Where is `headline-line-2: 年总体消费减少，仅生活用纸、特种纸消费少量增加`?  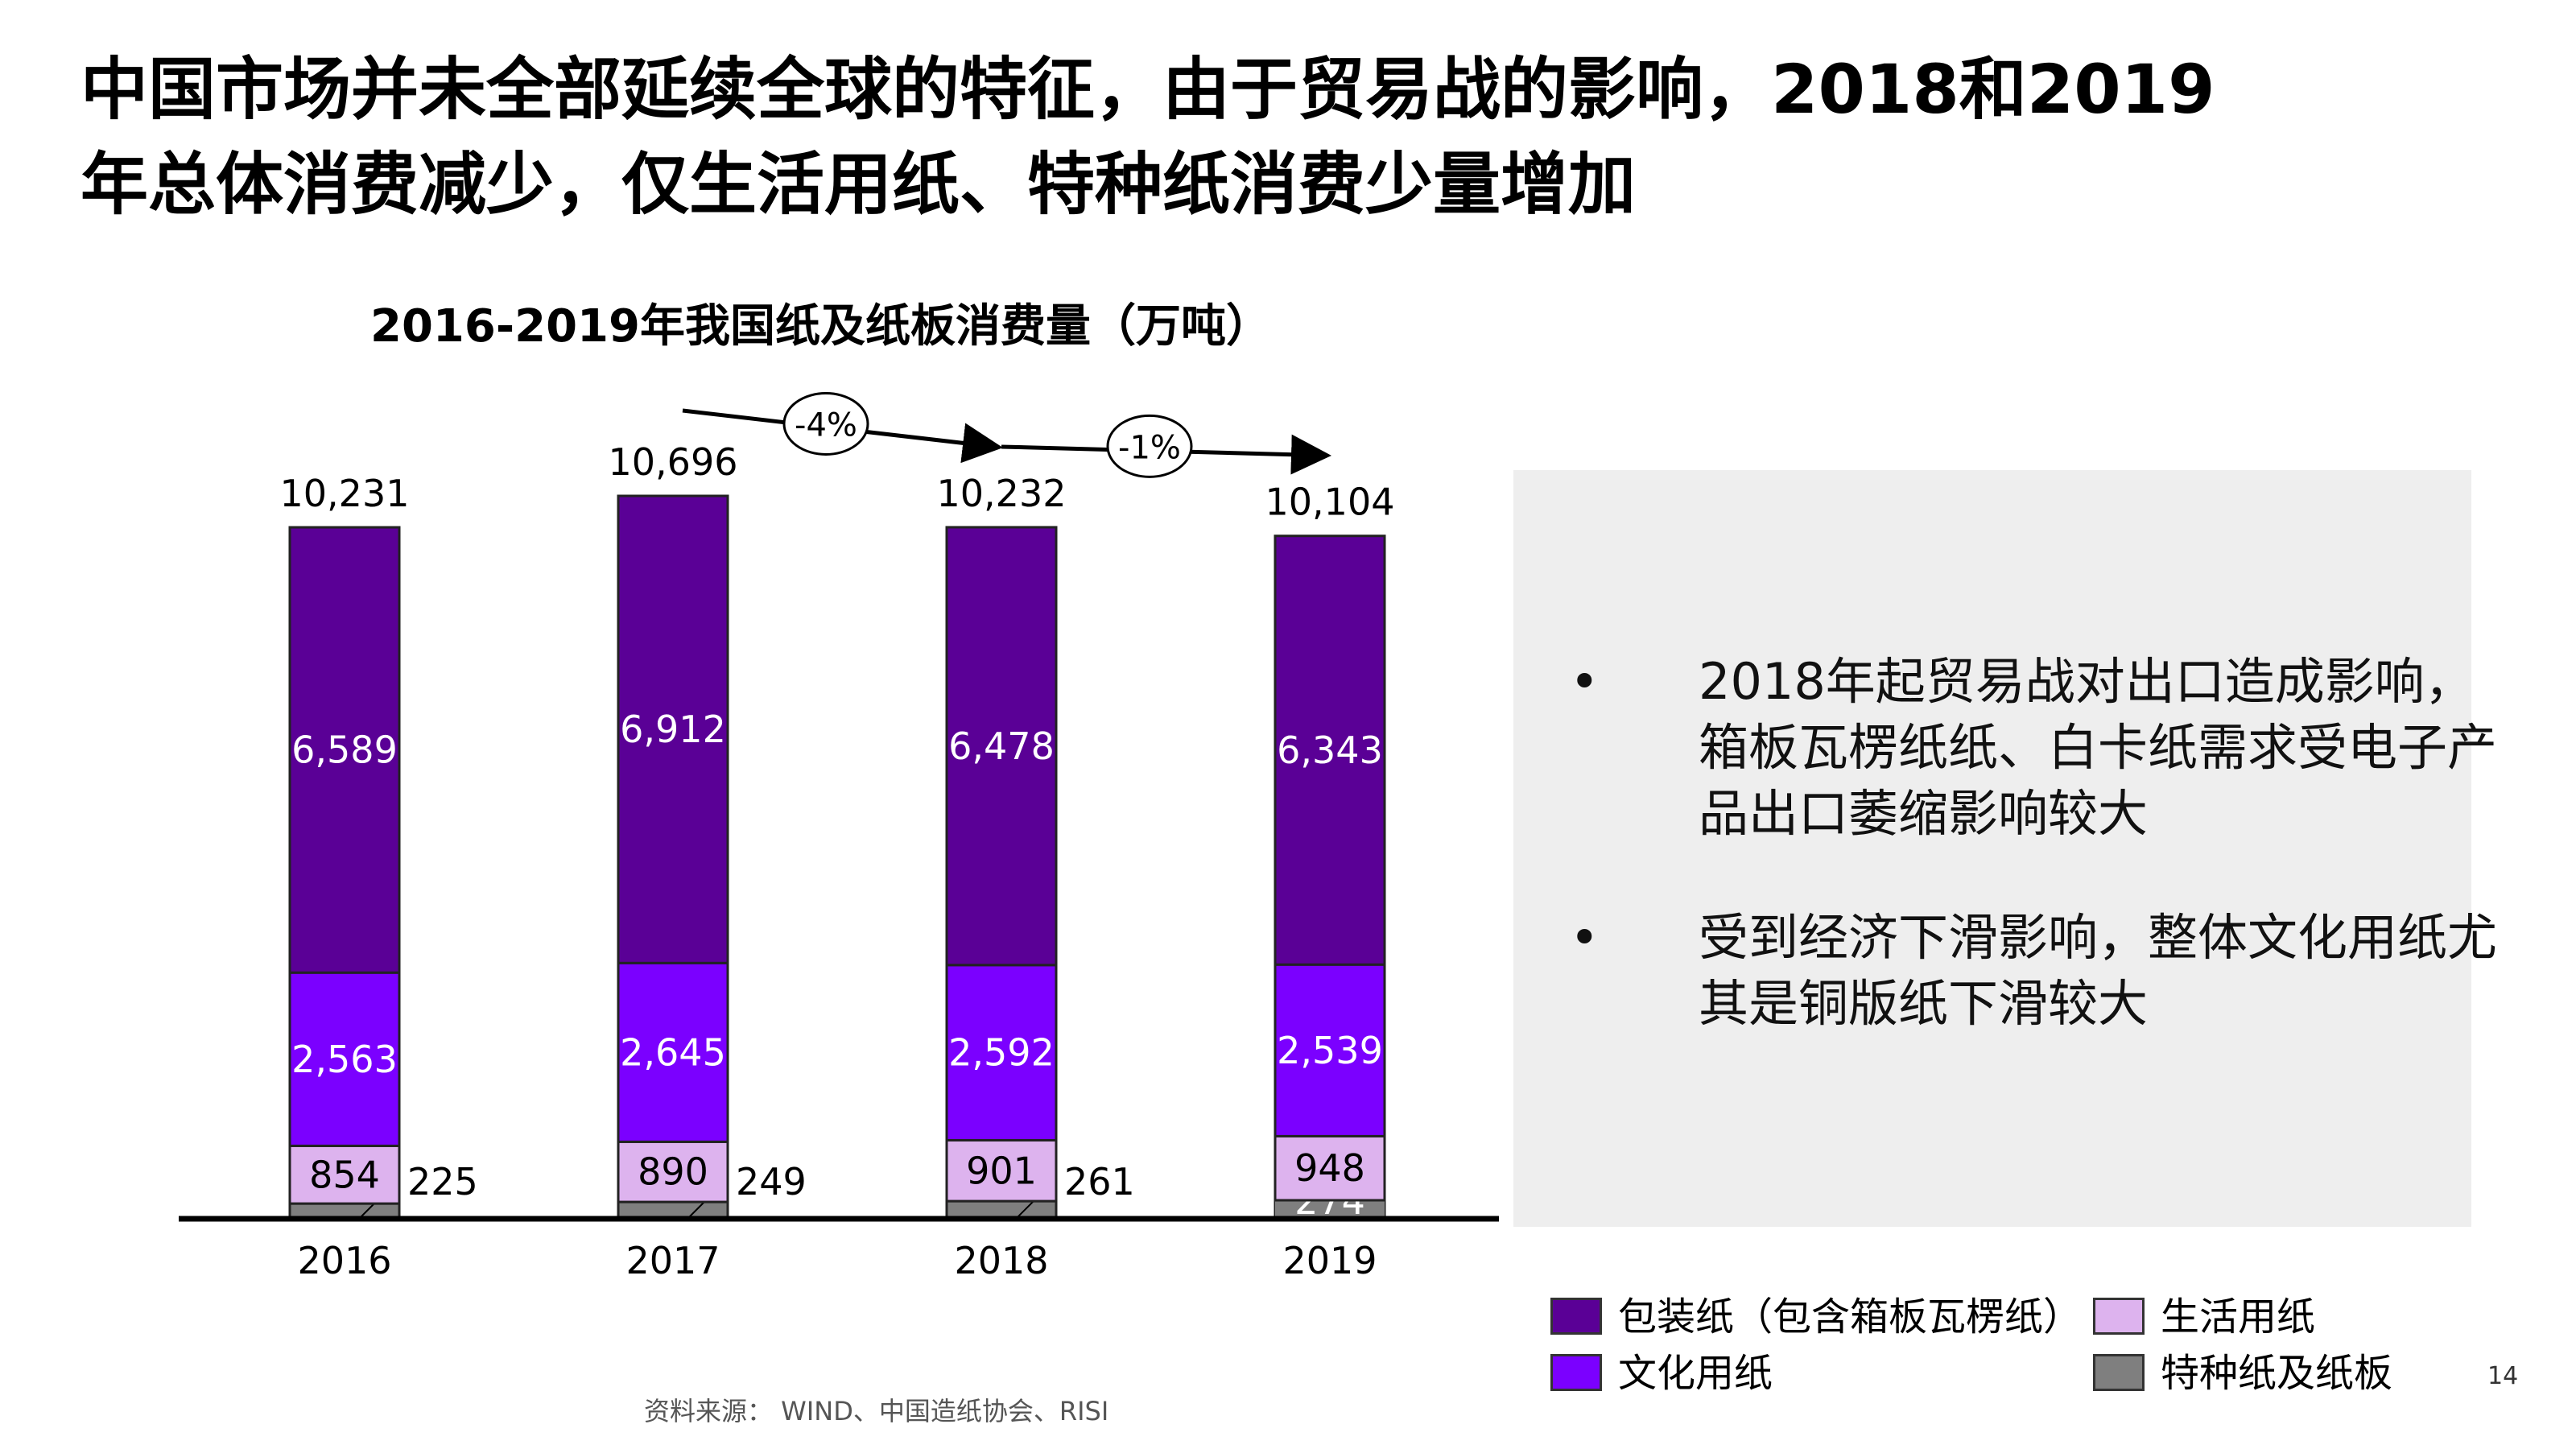
headline-line-2: 年总体消费减少，仅生活用纸、特种纸消费少量增加 is located at coordinates (858, 184).